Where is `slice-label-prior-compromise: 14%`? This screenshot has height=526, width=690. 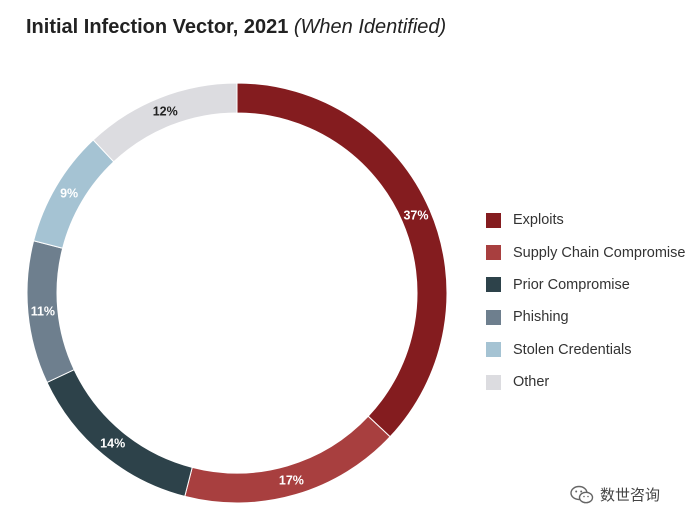 slice-label-prior-compromise: 14% is located at coordinates (112, 443).